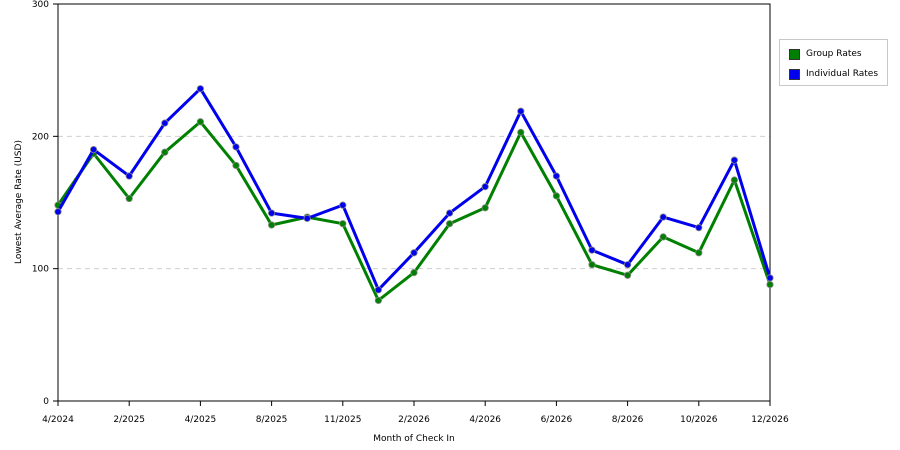 The width and height of the screenshot is (900, 450). I want to click on x-tick-label-6: 4/2026, so click(485, 420).